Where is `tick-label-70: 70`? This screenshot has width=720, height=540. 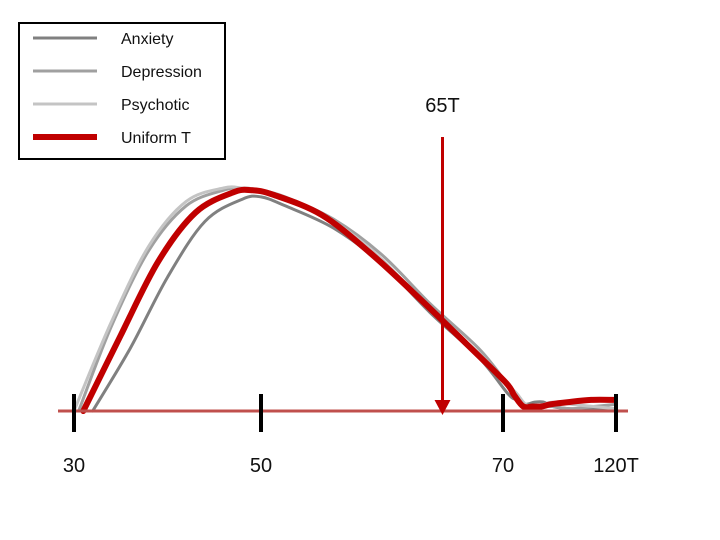
tick-label-70: 70 is located at coordinates (503, 466).